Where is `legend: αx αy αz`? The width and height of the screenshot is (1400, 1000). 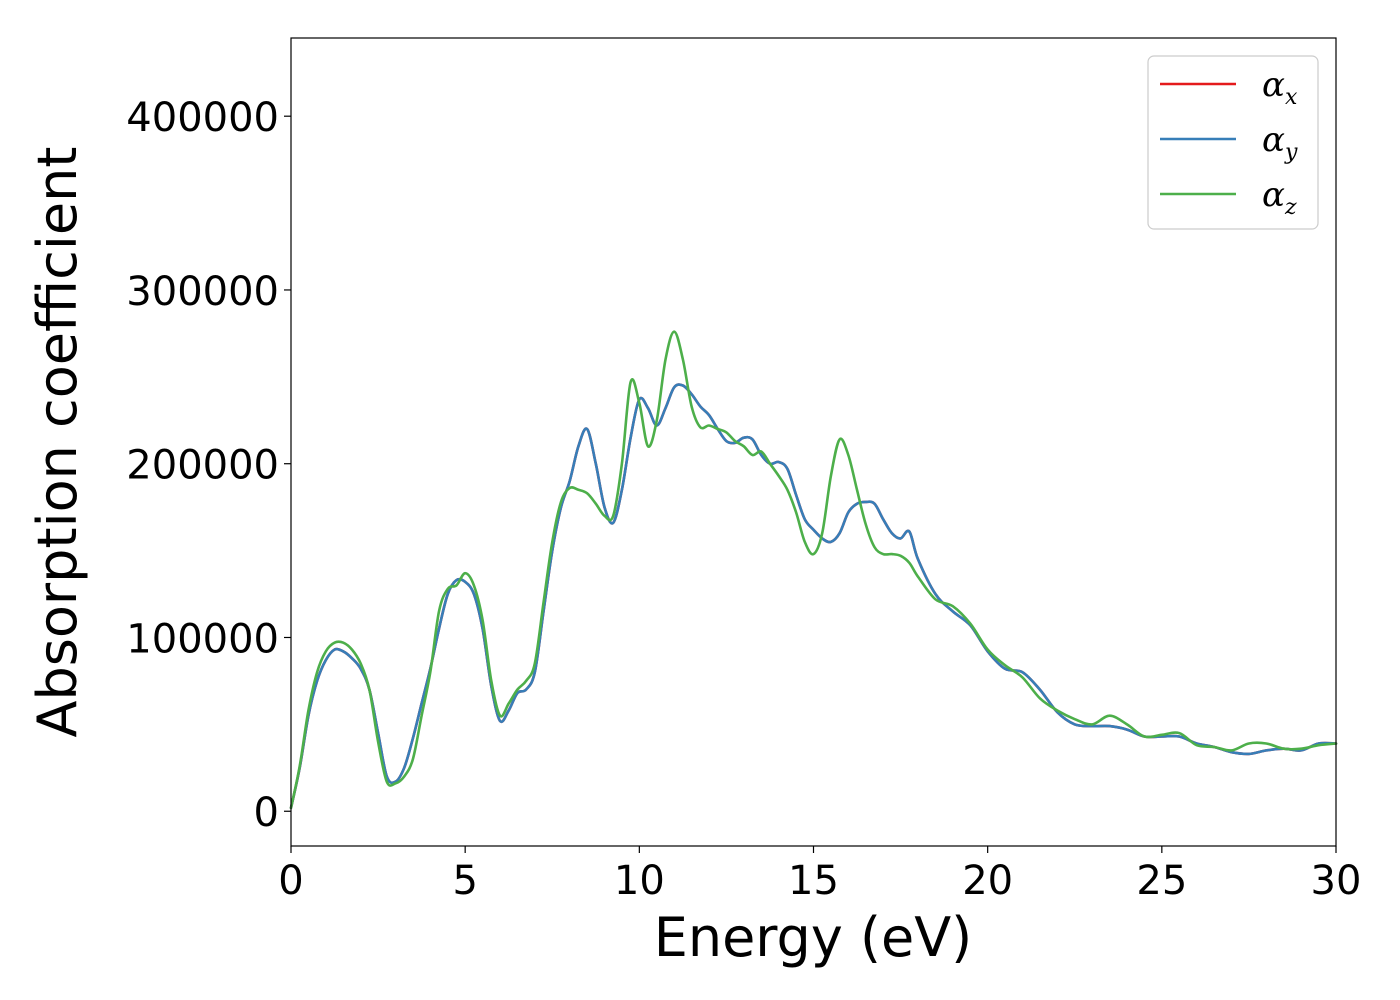 legend: αx αy αz is located at coordinates (1233, 142).